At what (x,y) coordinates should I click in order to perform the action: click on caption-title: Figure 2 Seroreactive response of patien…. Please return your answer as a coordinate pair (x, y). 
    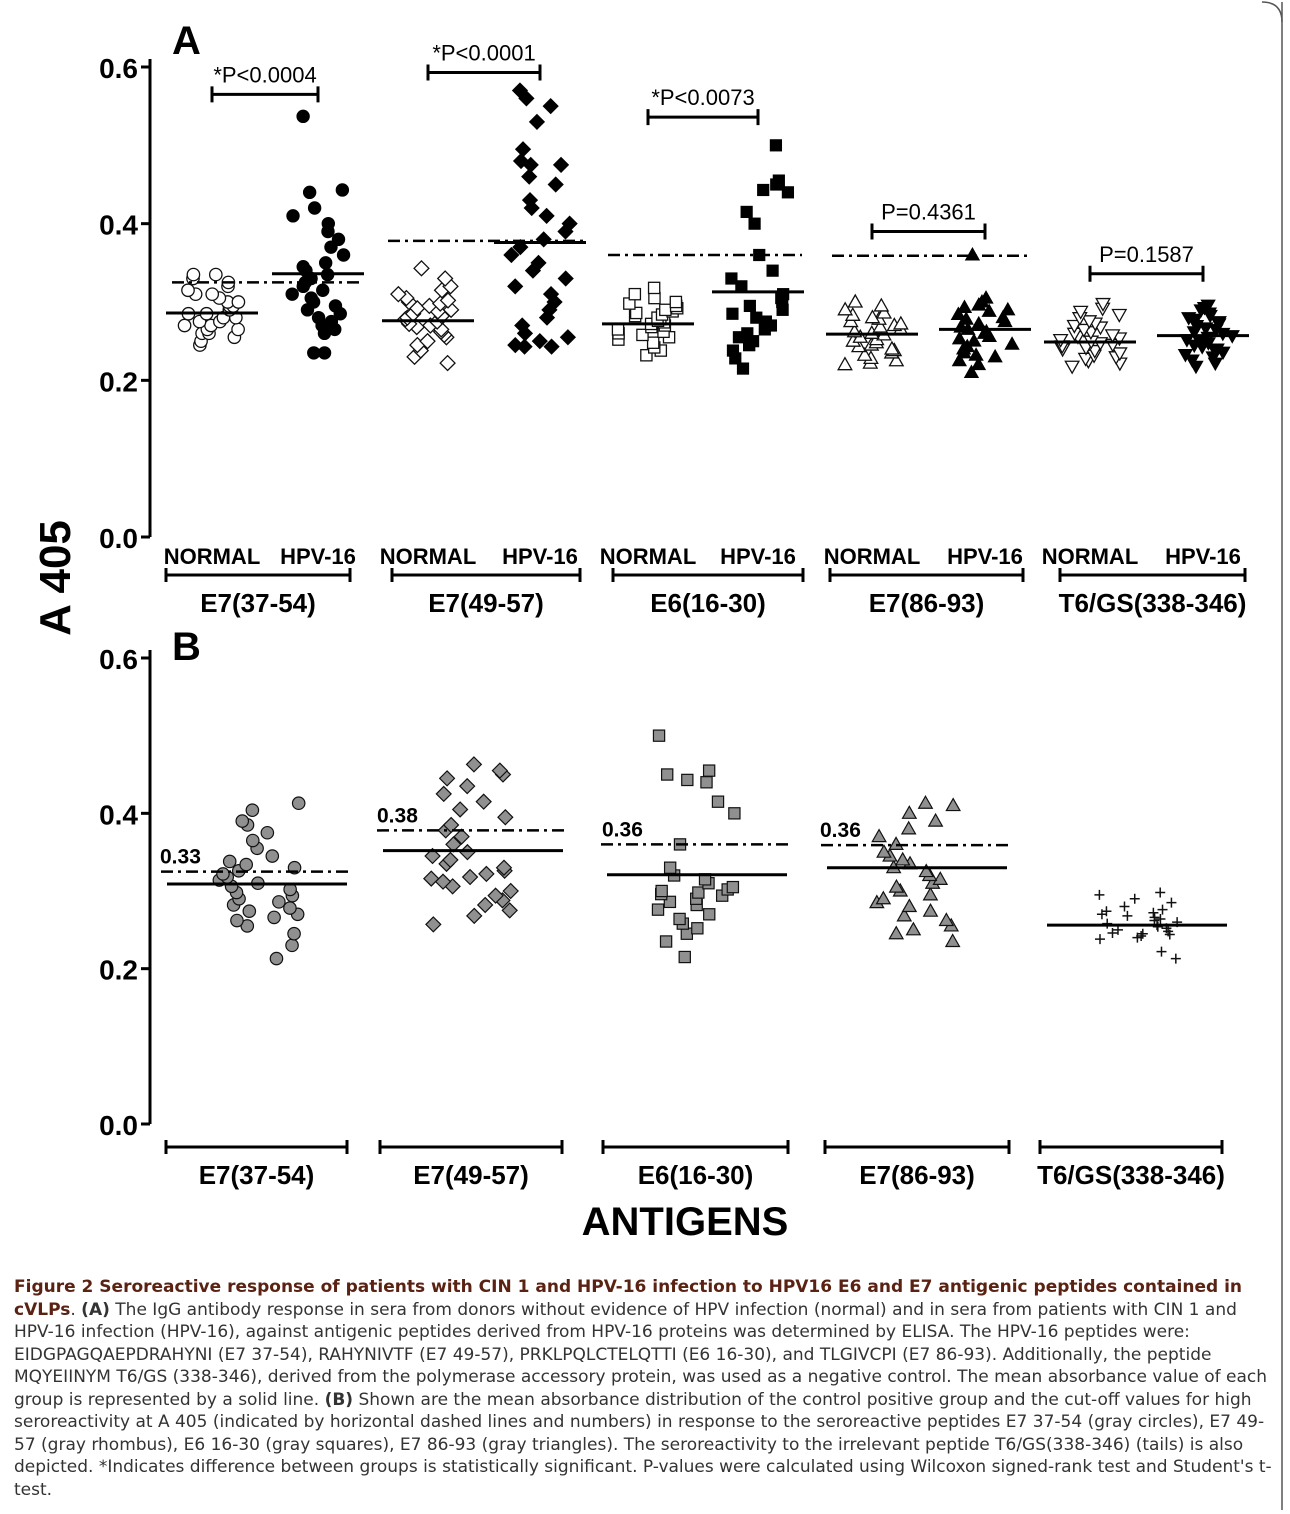
    Looking at the image, I should click on (628, 1298).